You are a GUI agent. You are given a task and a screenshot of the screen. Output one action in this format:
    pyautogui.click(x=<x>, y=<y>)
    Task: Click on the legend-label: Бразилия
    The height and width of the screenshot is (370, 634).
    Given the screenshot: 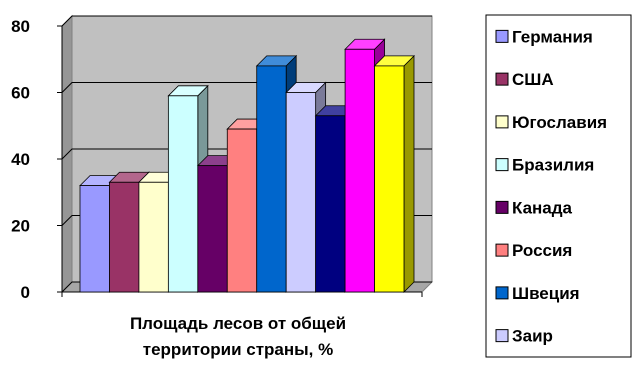 What is the action you would take?
    pyautogui.click(x=553, y=165)
    